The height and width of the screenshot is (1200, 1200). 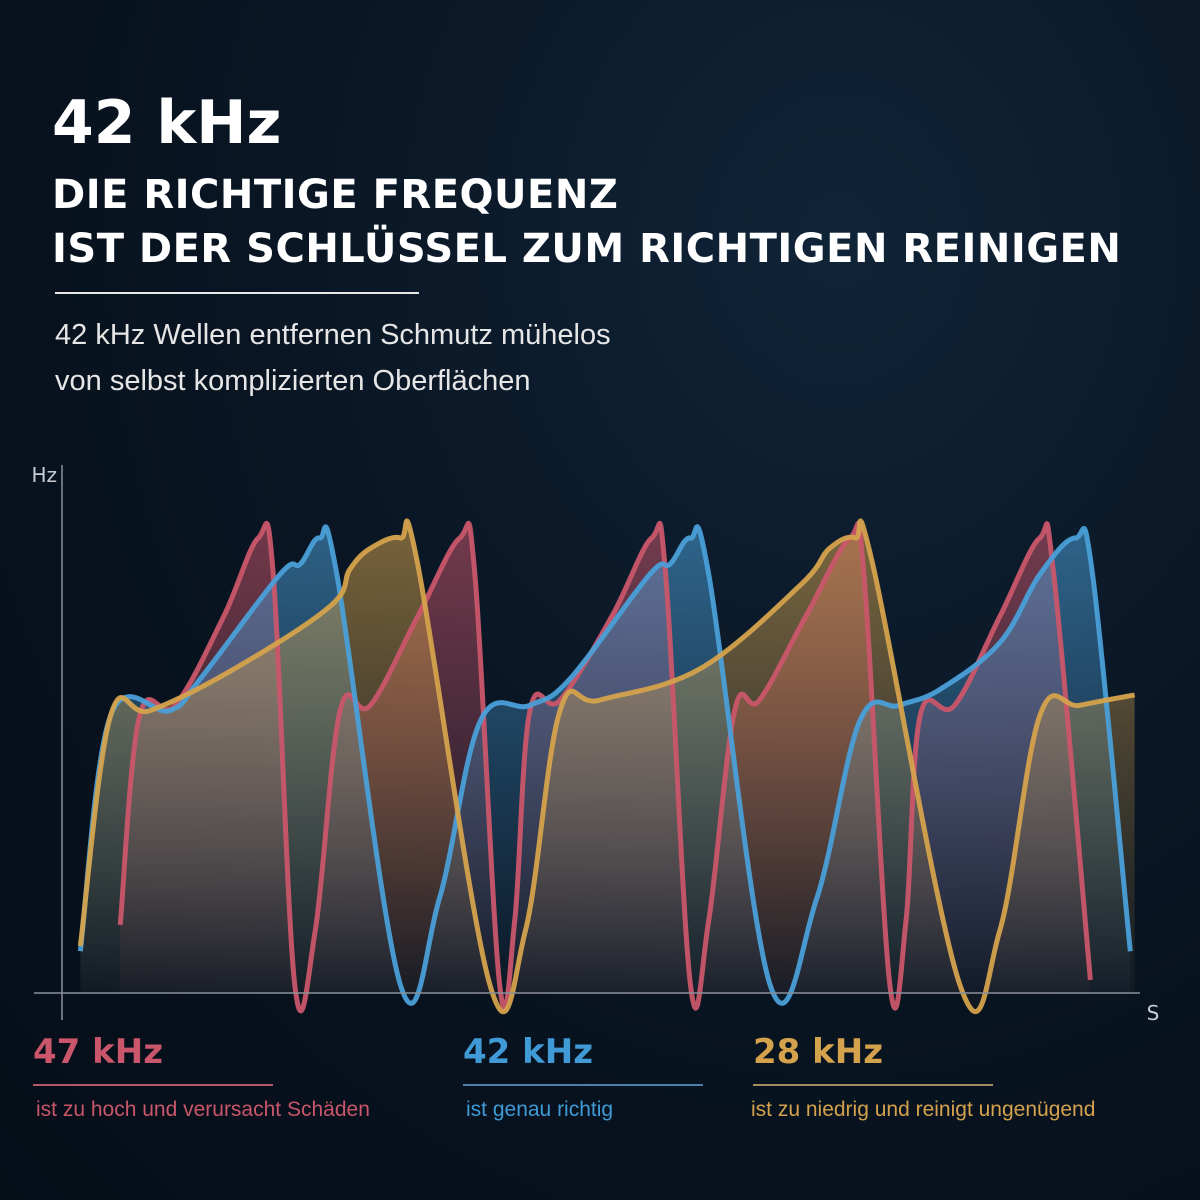 I want to click on legend-note: ist zu niedrig und reinigt ungenügend, so click(x=923, y=1109).